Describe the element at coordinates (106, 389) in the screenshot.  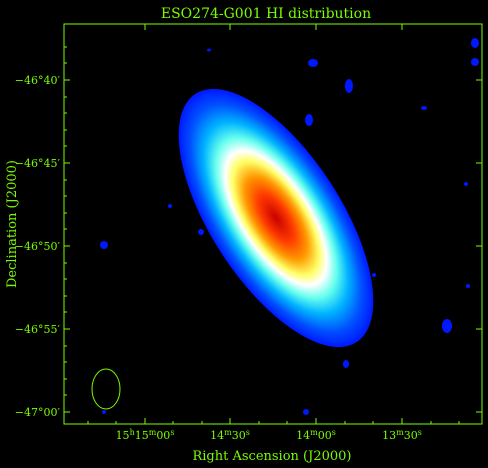
I see `beam-ellipse` at that location.